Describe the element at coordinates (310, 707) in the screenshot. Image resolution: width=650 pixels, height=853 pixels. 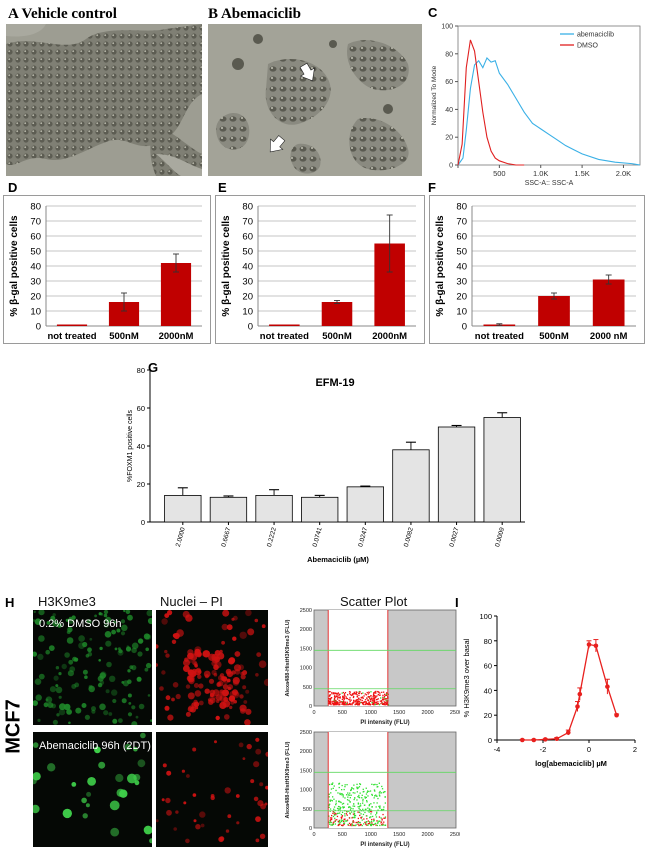
I see `y-tick-label: 0` at that location.